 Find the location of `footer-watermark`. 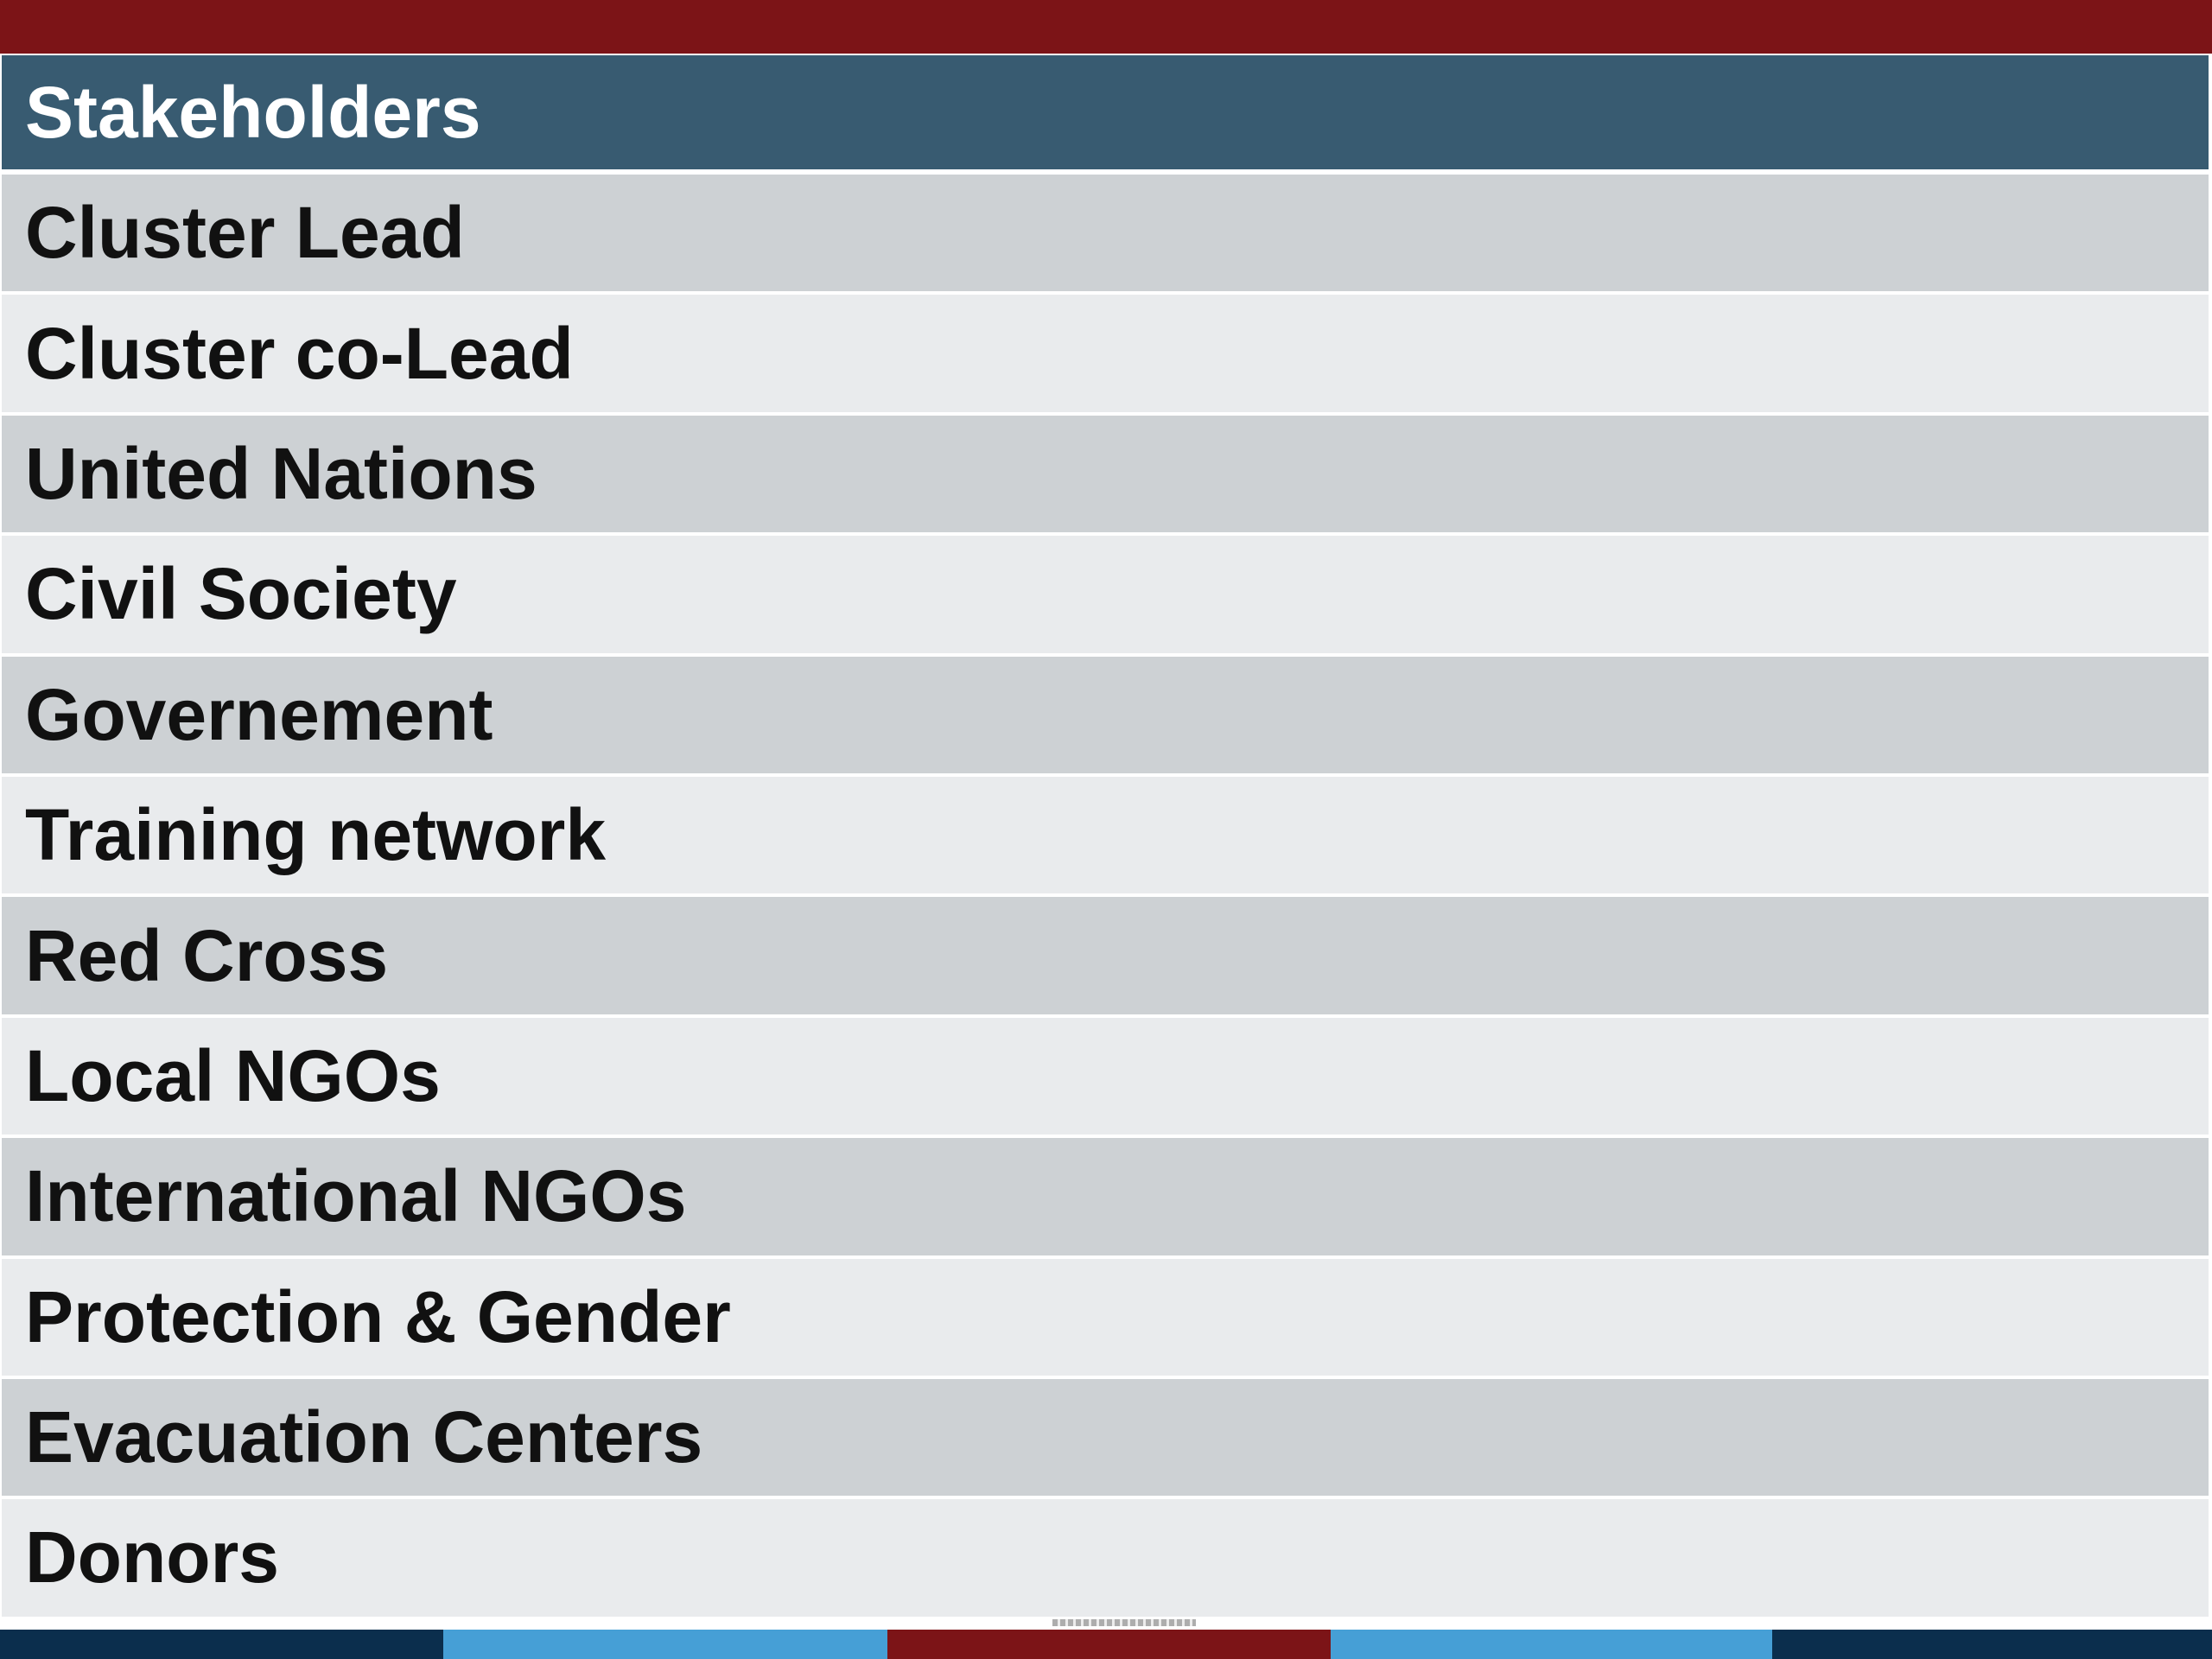

footer-watermark is located at coordinates (1124, 1622).